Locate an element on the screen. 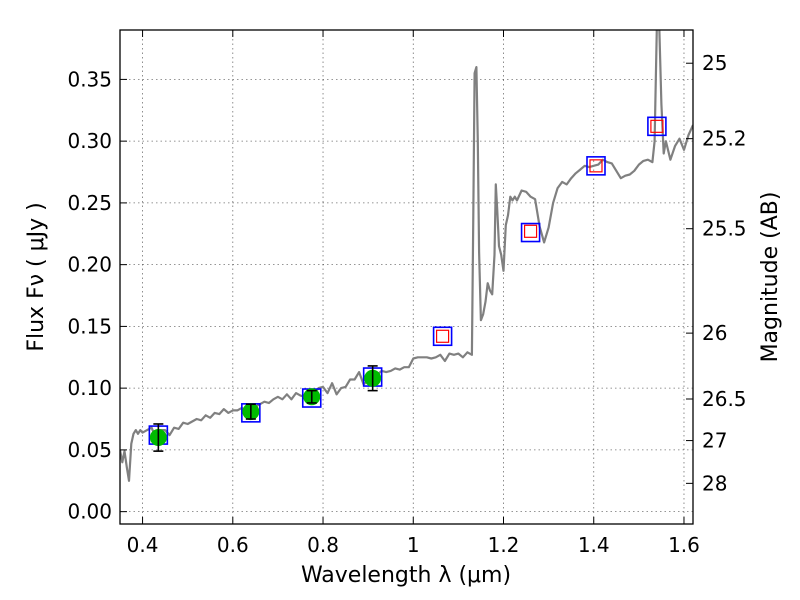  y-tick-label: 0.35 is located at coordinates (89, 79).